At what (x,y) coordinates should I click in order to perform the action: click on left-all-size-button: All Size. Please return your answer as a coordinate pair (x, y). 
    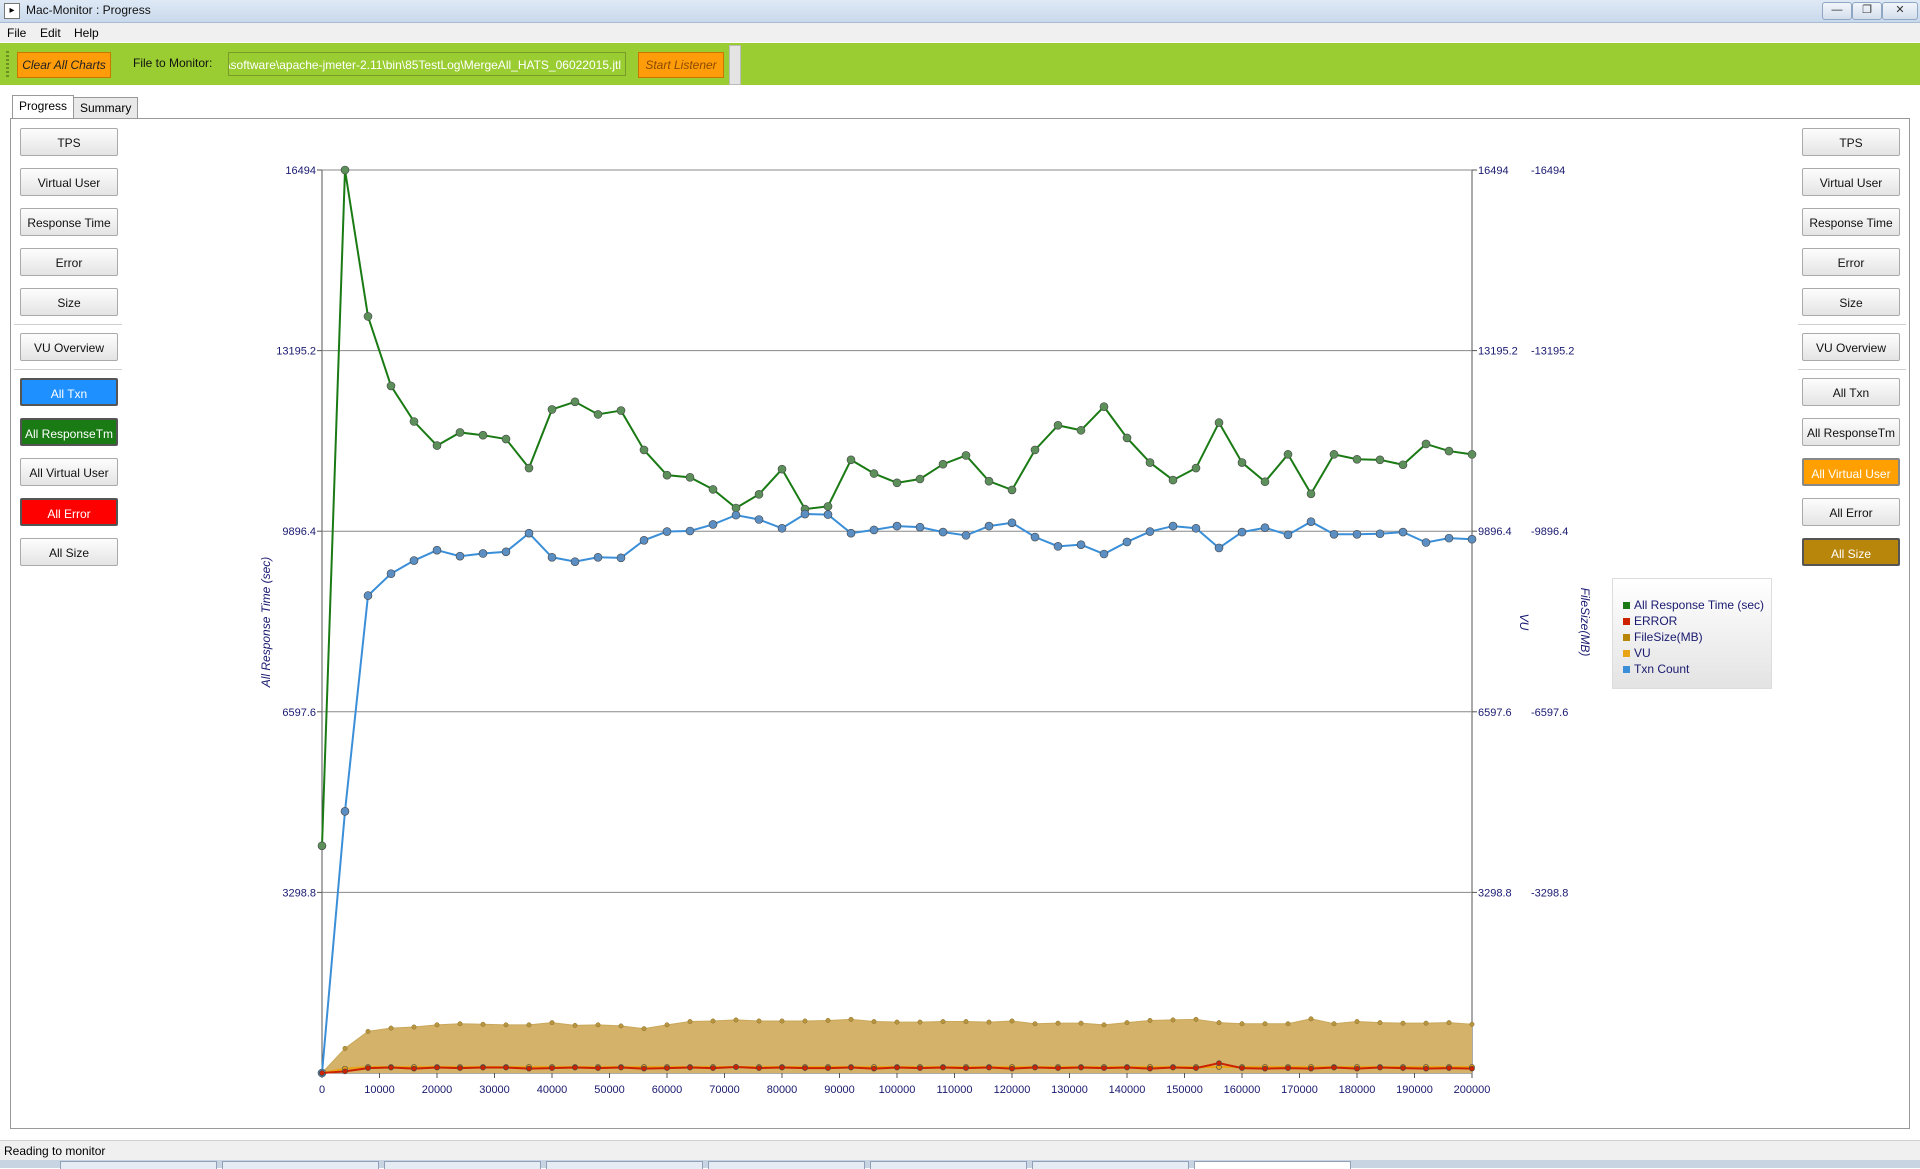
    Looking at the image, I should click on (69, 552).